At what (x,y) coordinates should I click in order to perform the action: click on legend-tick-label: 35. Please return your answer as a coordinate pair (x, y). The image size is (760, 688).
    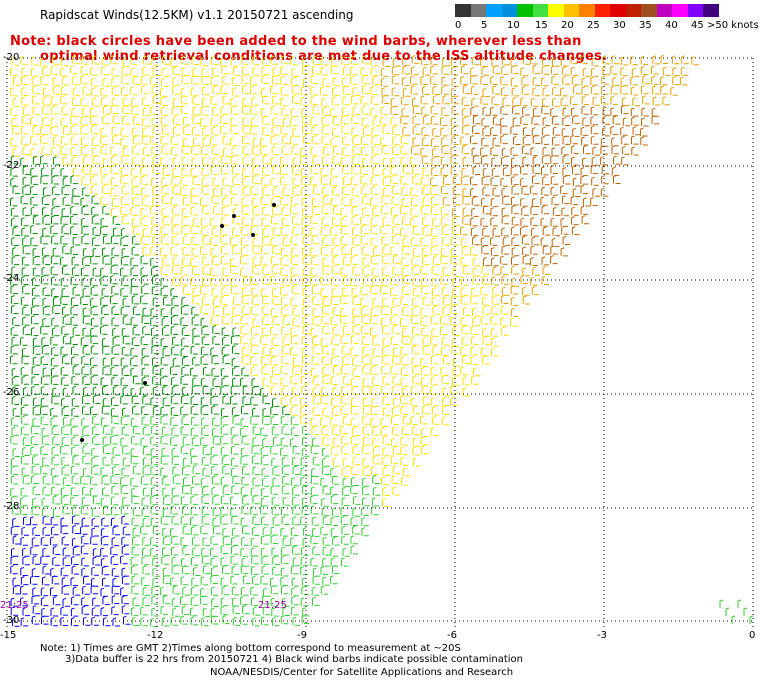
    Looking at the image, I should click on (645, 25).